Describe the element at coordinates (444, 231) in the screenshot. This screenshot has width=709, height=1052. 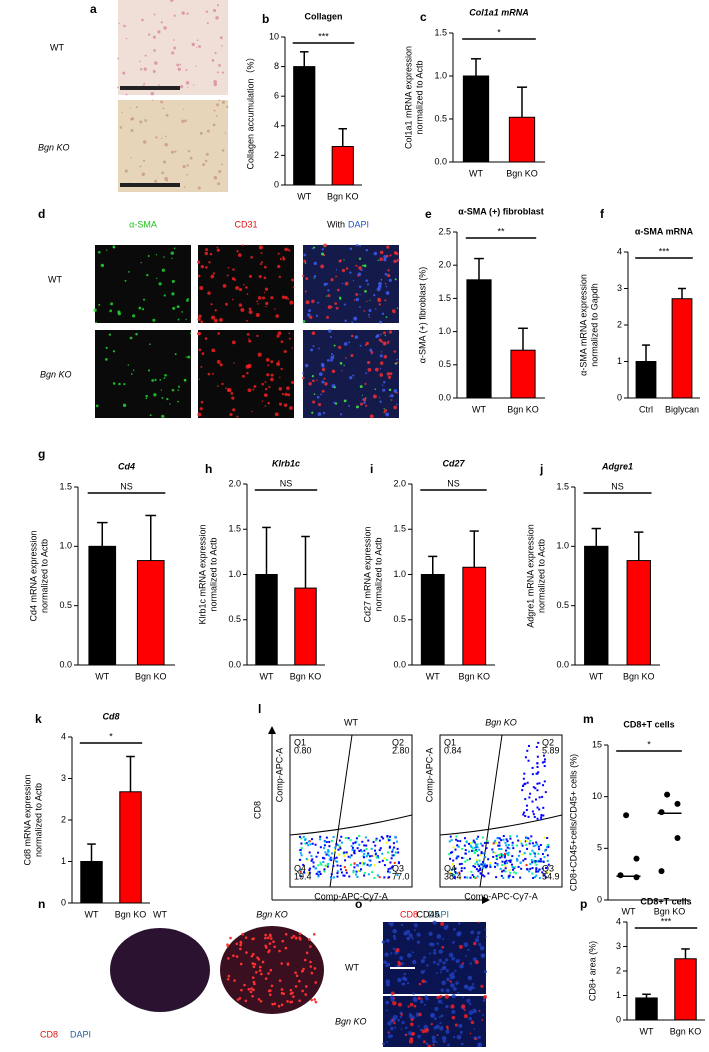
I see `y-tick-label: 2.5` at that location.